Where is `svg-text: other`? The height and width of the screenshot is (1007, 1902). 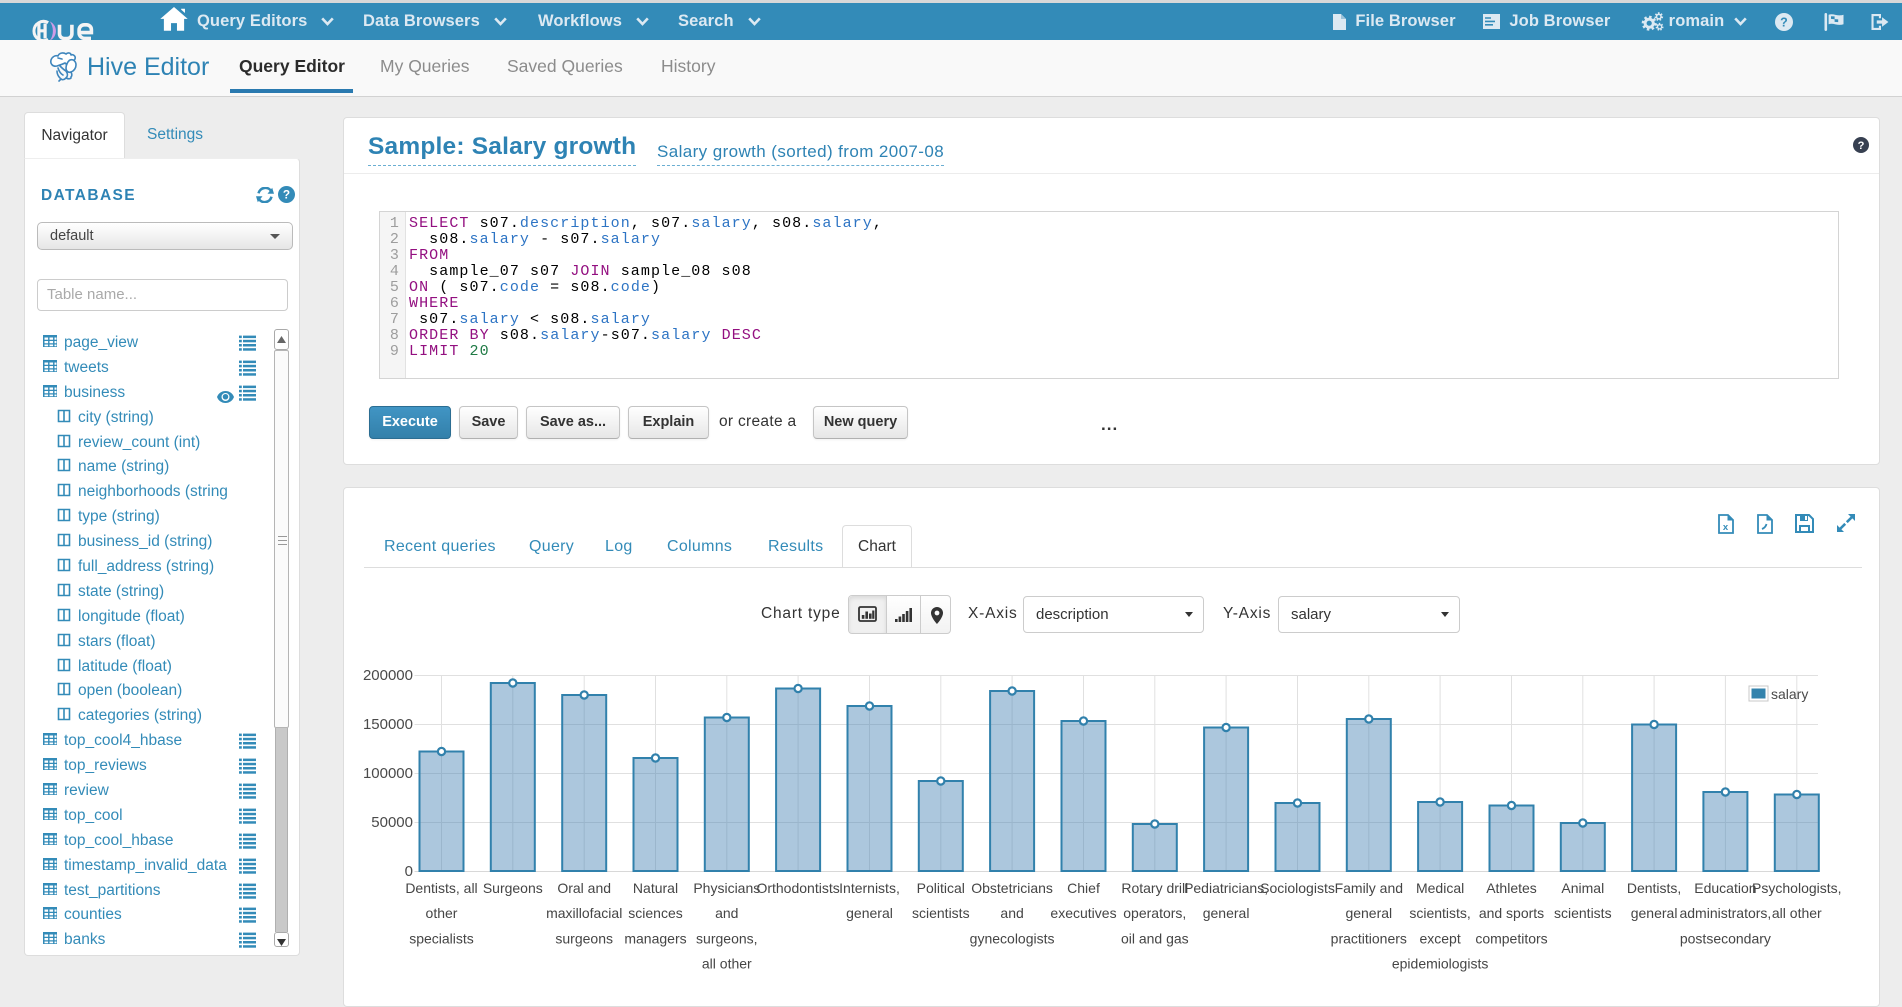 svg-text: other is located at coordinates (442, 913).